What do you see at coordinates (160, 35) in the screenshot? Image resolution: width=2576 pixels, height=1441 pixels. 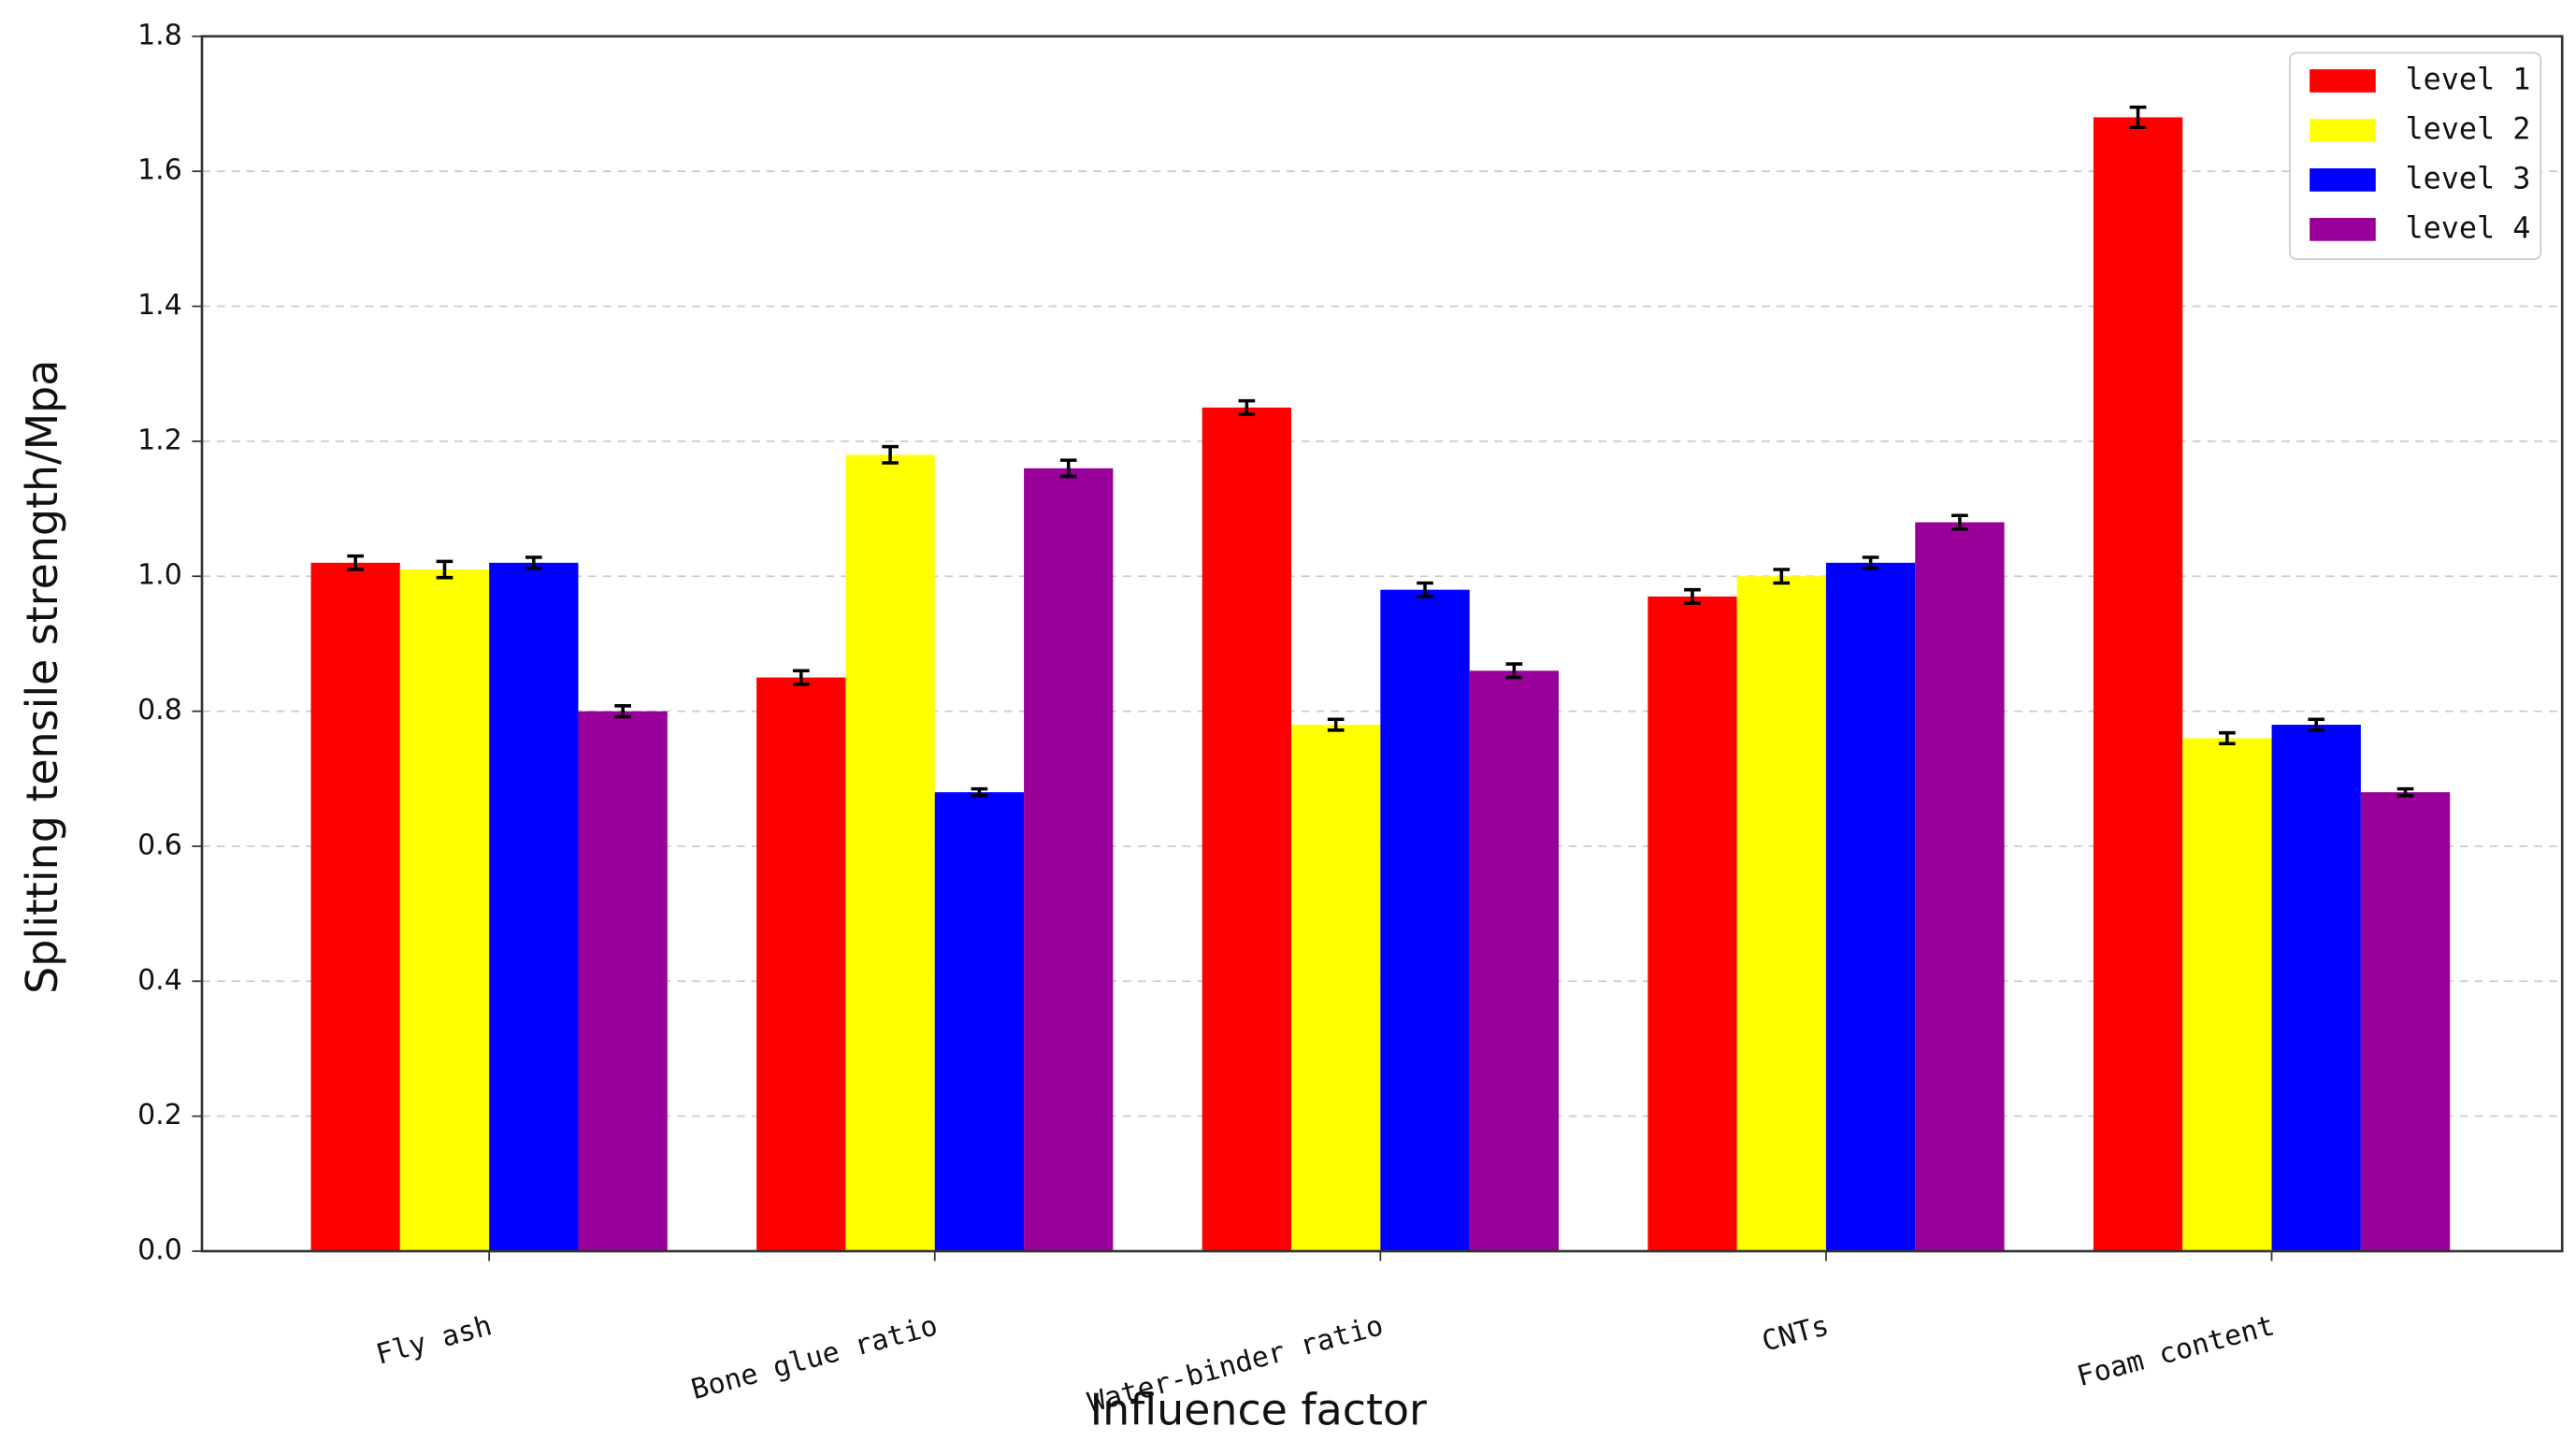 I see `y-tick-label: 1.8` at bounding box center [160, 35].